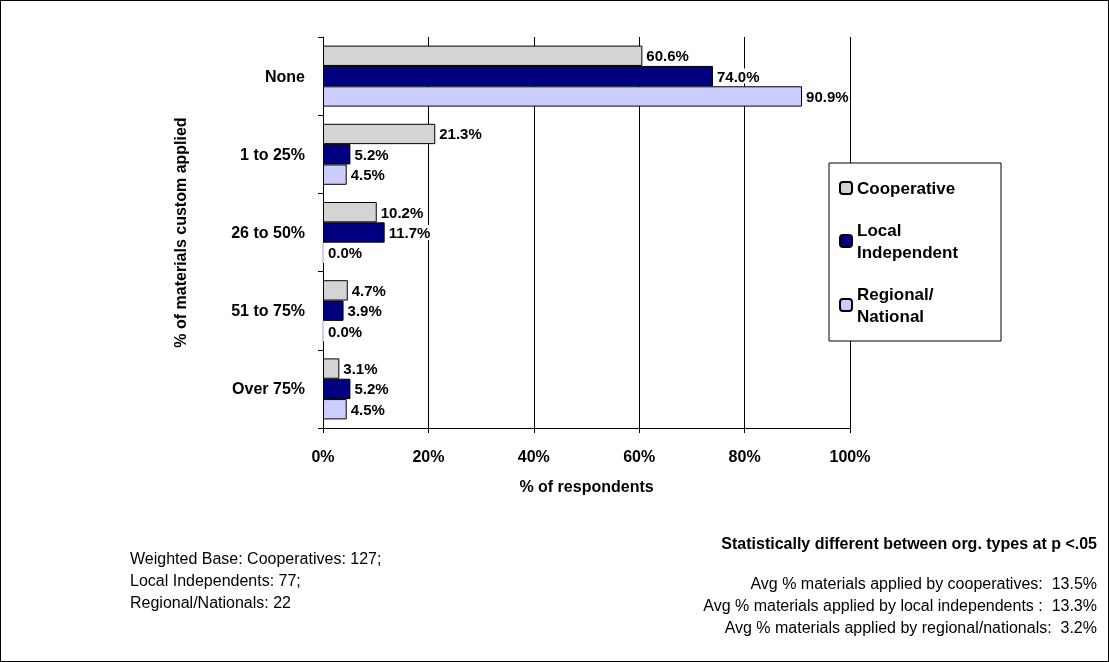  What do you see at coordinates (285, 76) in the screenshot?
I see `y-tick-label: None` at bounding box center [285, 76].